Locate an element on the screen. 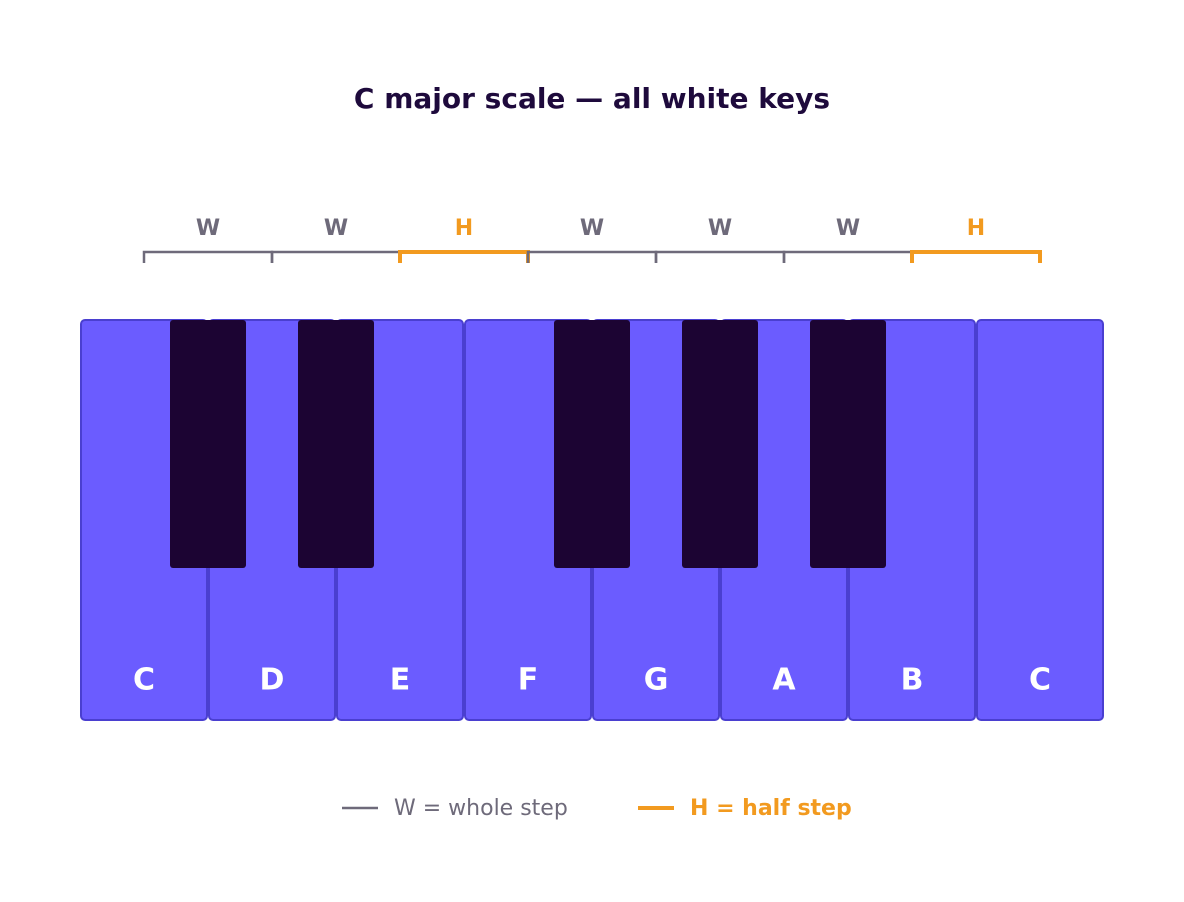  key-label: D is located at coordinates (272, 680).